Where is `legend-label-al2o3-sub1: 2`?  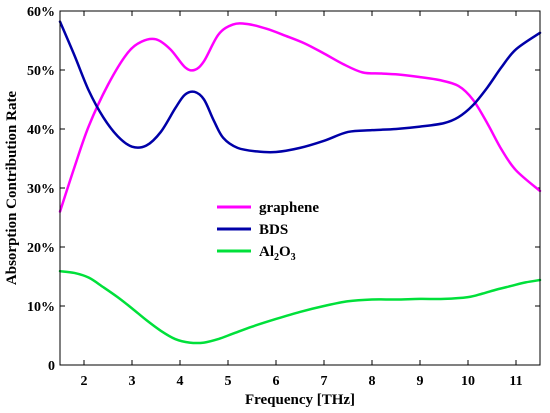
legend-label-al2o3-sub1: 2 is located at coordinates (276, 257).